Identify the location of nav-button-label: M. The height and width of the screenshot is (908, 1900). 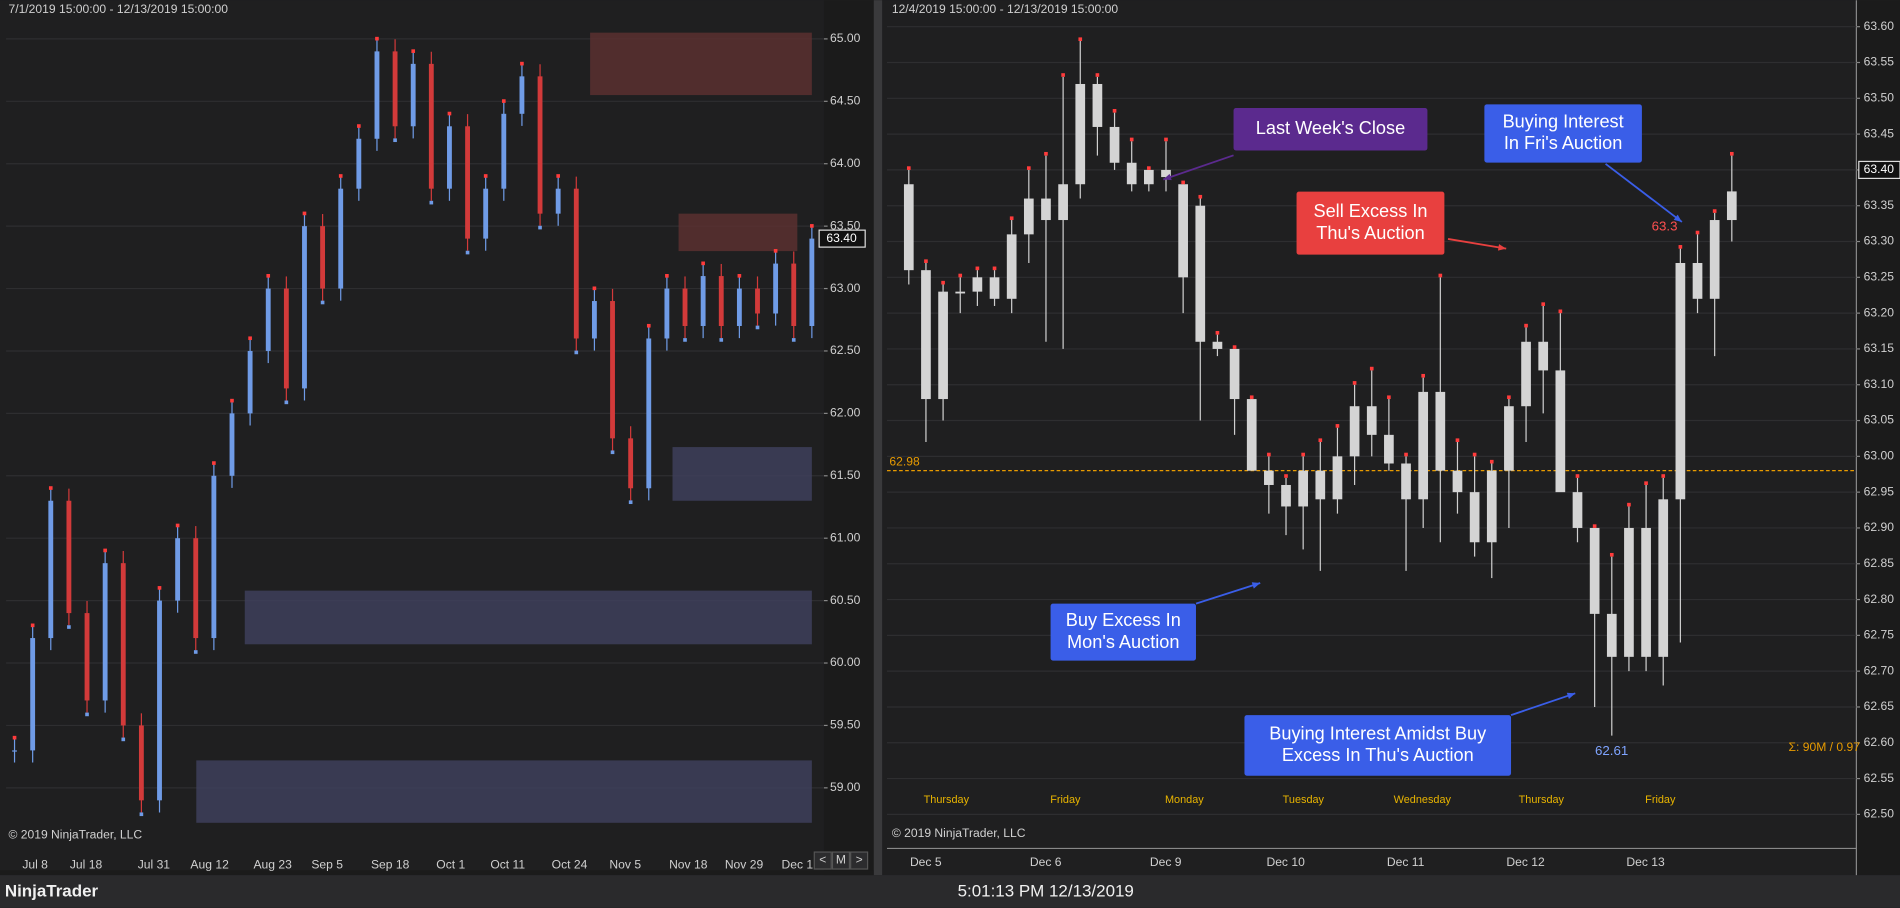
(841, 860).